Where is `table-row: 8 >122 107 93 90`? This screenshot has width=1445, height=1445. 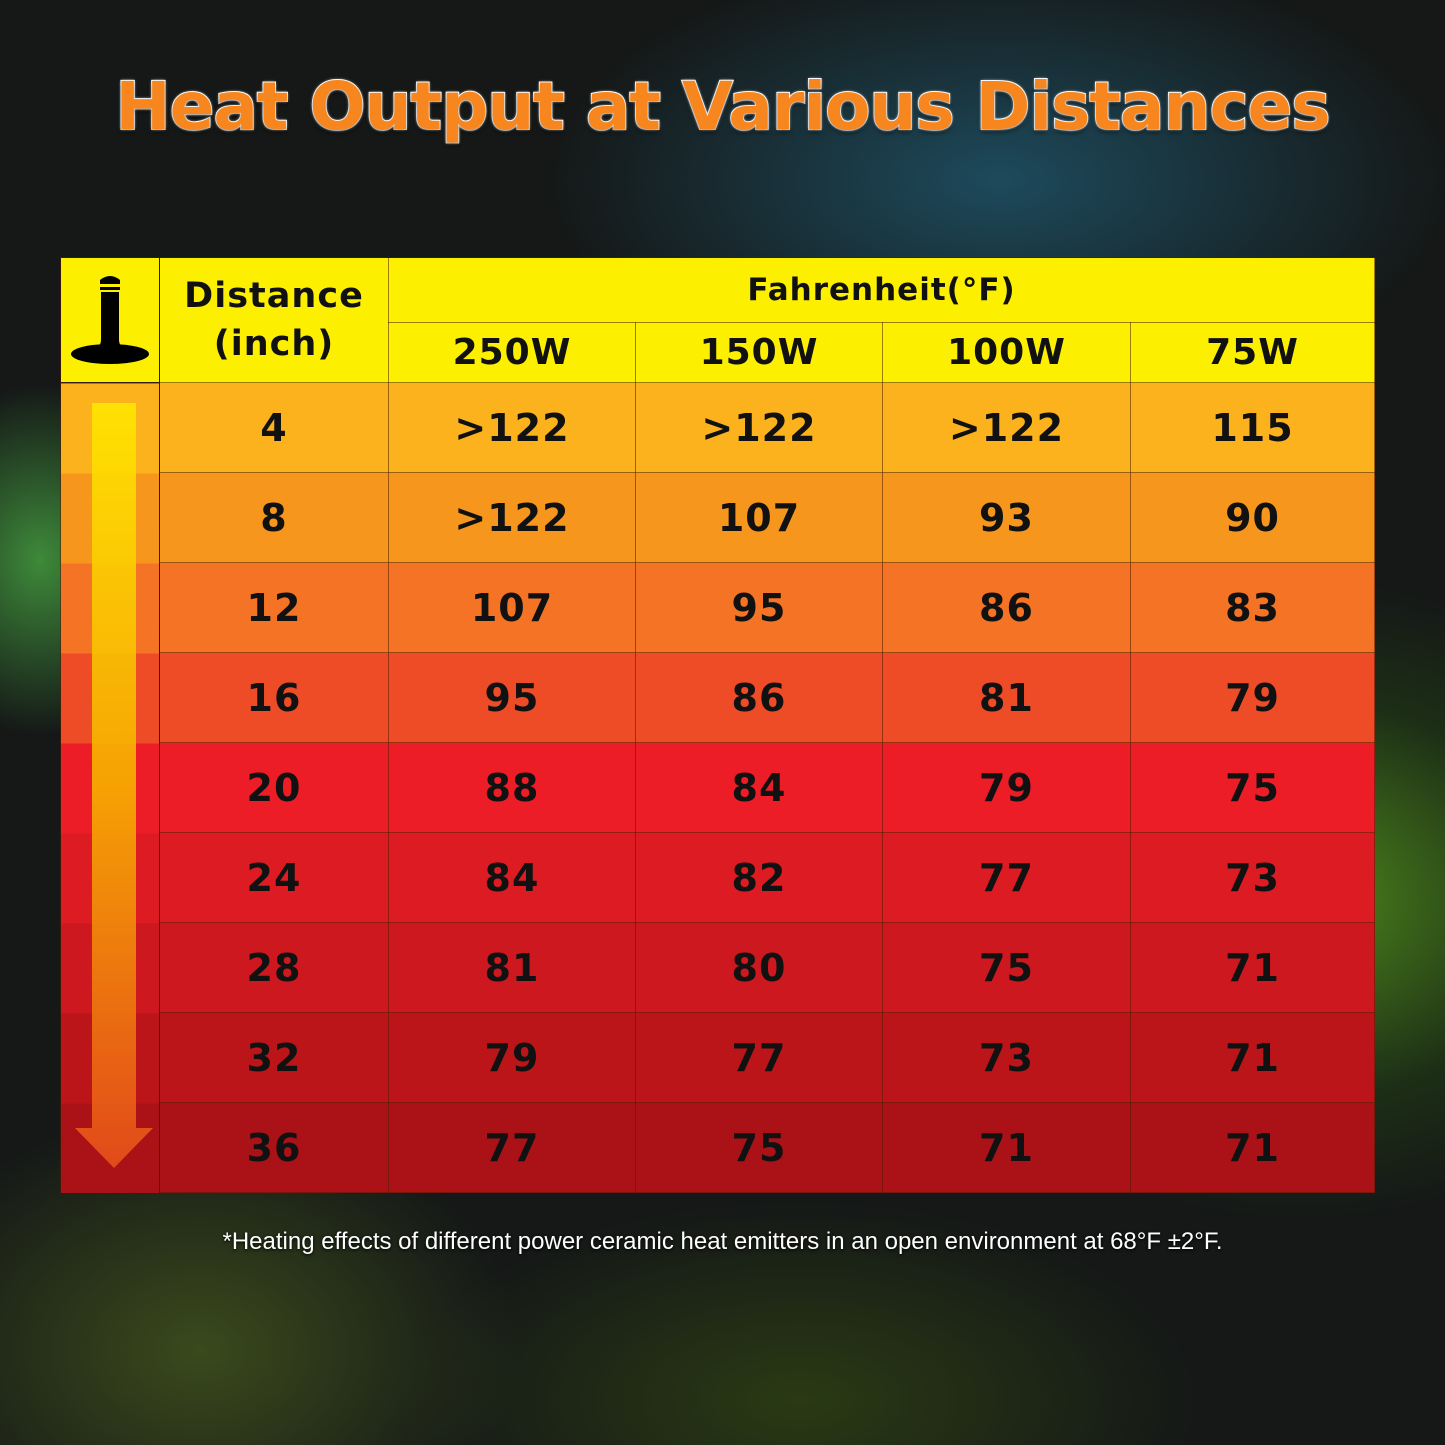 table-row: 8 >122 107 93 90 is located at coordinates (718, 517).